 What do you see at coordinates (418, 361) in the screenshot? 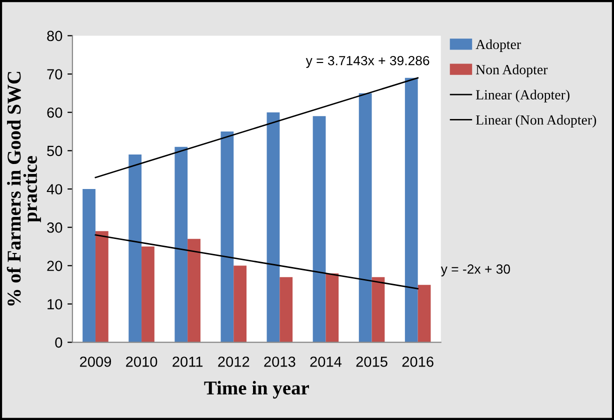
I see `x-tick-label: 2016` at bounding box center [418, 361].